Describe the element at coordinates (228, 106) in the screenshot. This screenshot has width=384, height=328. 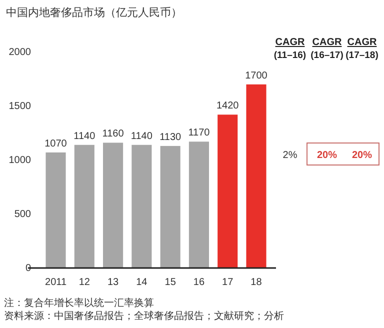
I see `data-label: 1420` at that location.